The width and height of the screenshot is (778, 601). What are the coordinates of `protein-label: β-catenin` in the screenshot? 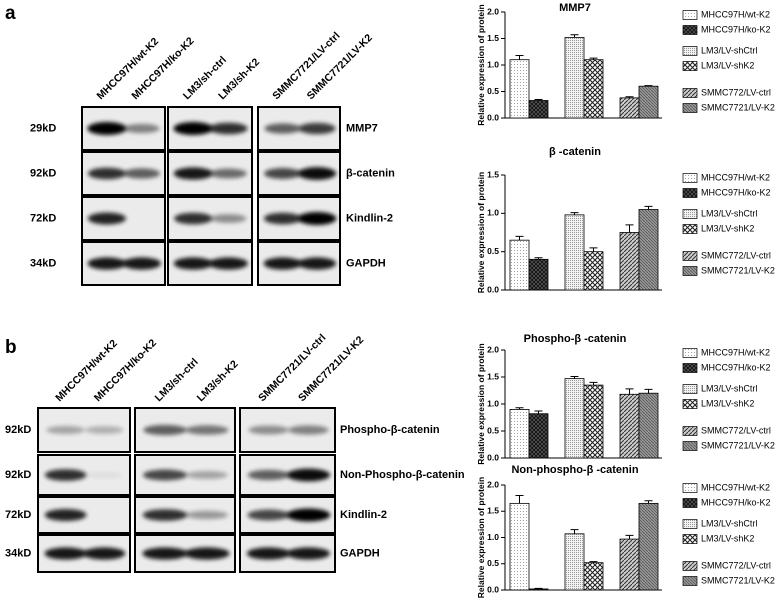 It's located at (370, 173).